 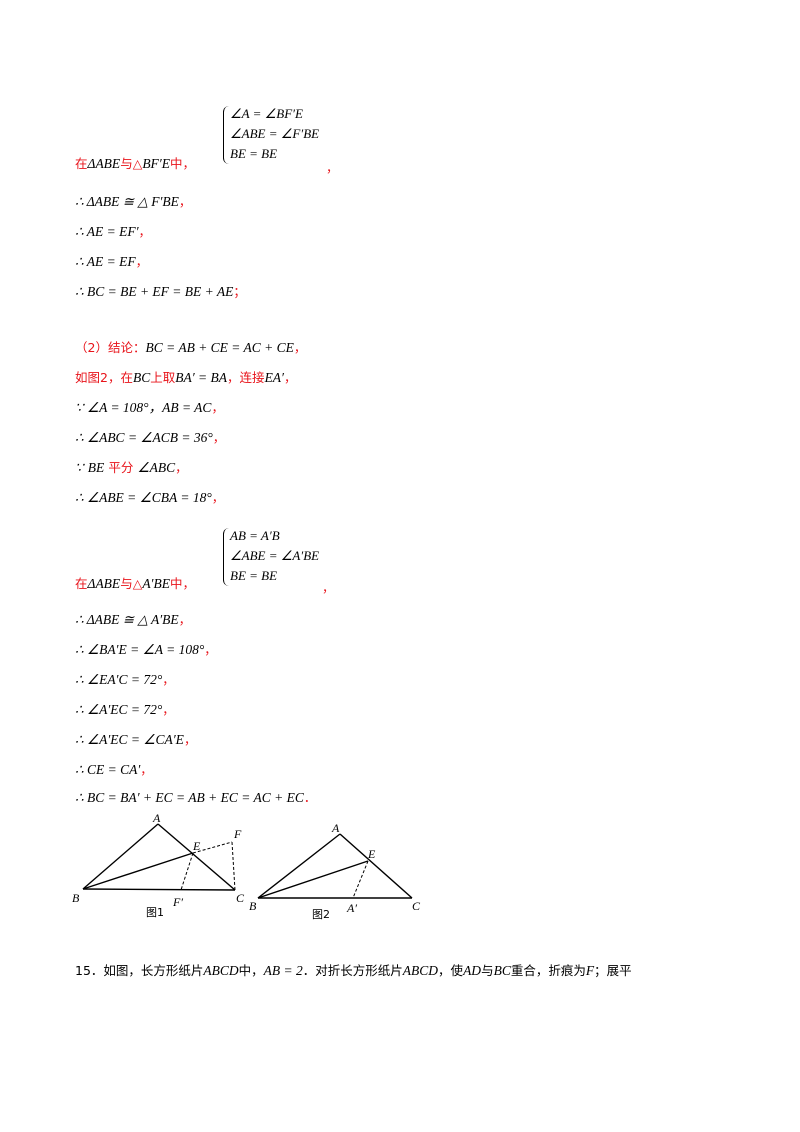 I want to click on conclusion-line: （2）结论：BC = AB + CE = AC + CE，, so click(x=191, y=347).